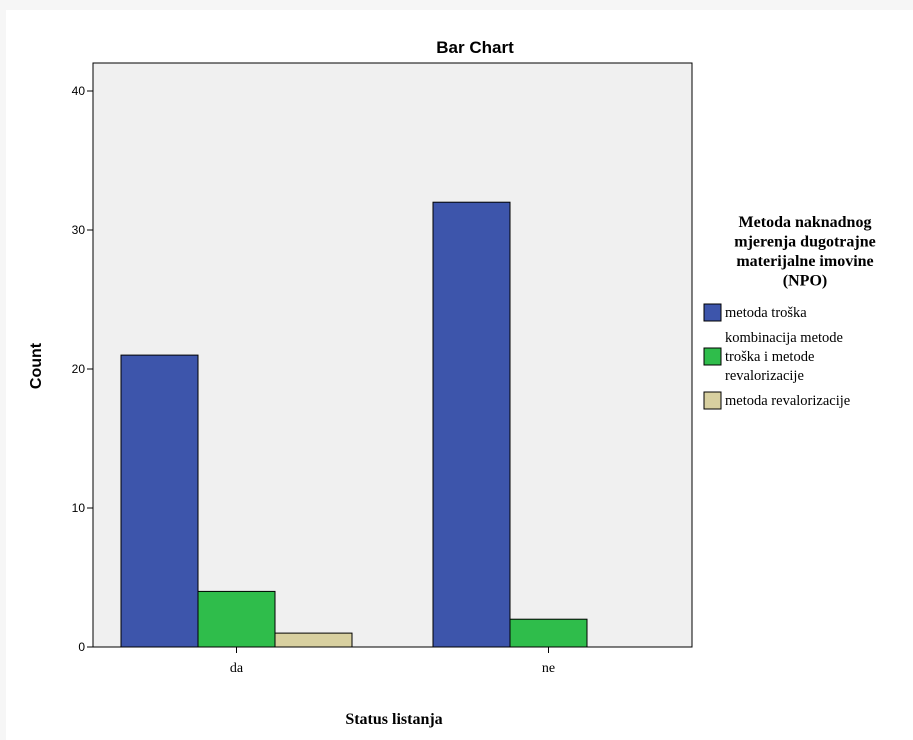  Describe the element at coordinates (79, 369) in the screenshot. I see `y-tick-label: 20` at that location.